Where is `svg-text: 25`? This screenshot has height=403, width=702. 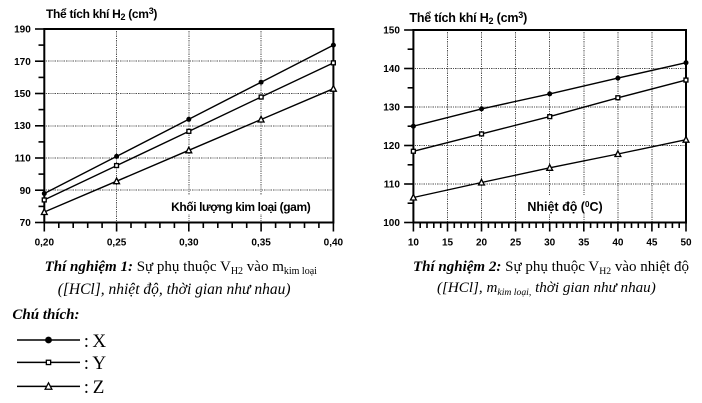 svg-text: 25 is located at coordinates (516, 243).